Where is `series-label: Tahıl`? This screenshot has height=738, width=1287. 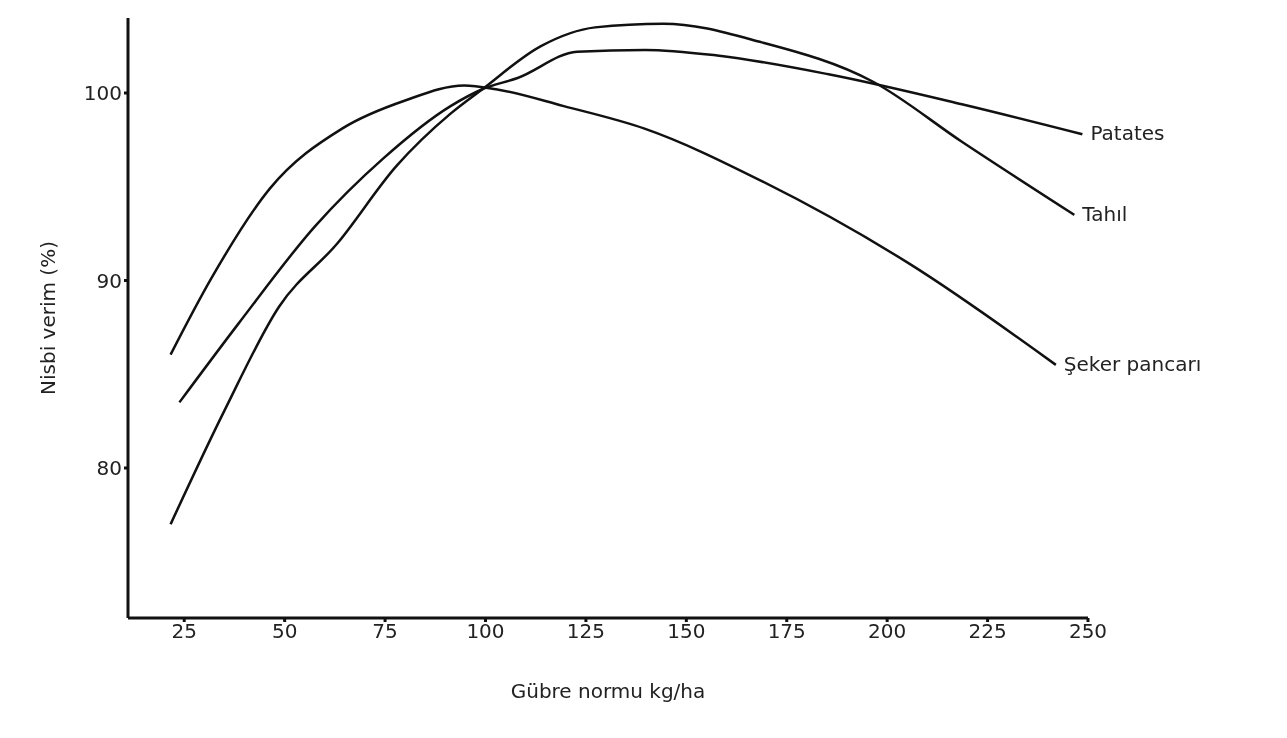 series-label: Tahıl is located at coordinates (1104, 213).